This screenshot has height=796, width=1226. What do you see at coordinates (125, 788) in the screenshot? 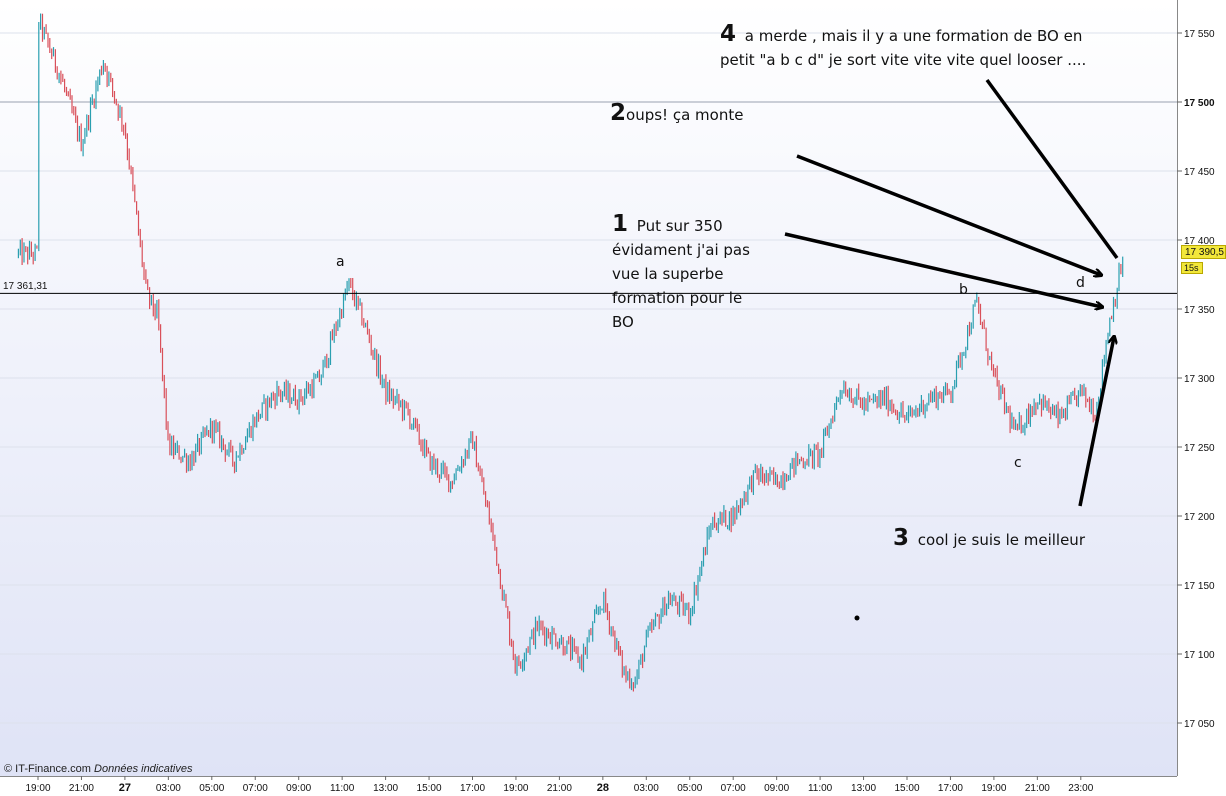
I see `x-tick-label: 27` at bounding box center [125, 788].